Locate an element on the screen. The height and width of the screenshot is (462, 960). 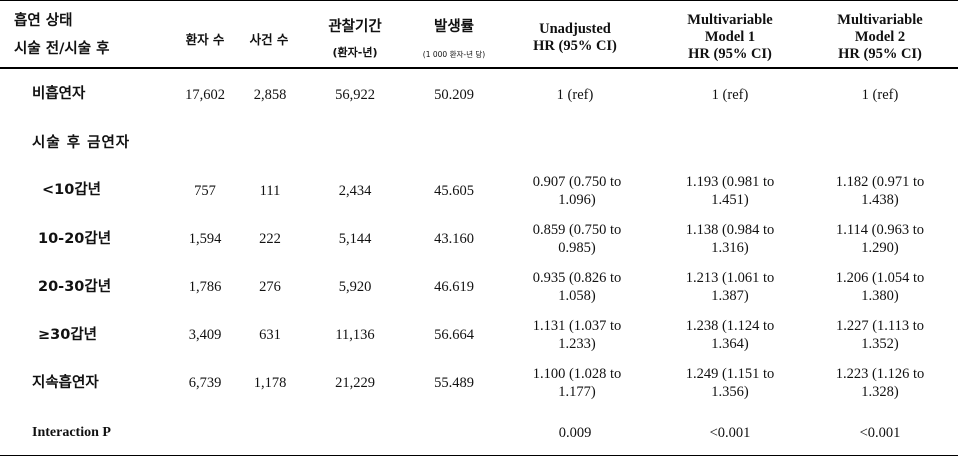
cell-patients: 6,739 is located at coordinates (205, 383).